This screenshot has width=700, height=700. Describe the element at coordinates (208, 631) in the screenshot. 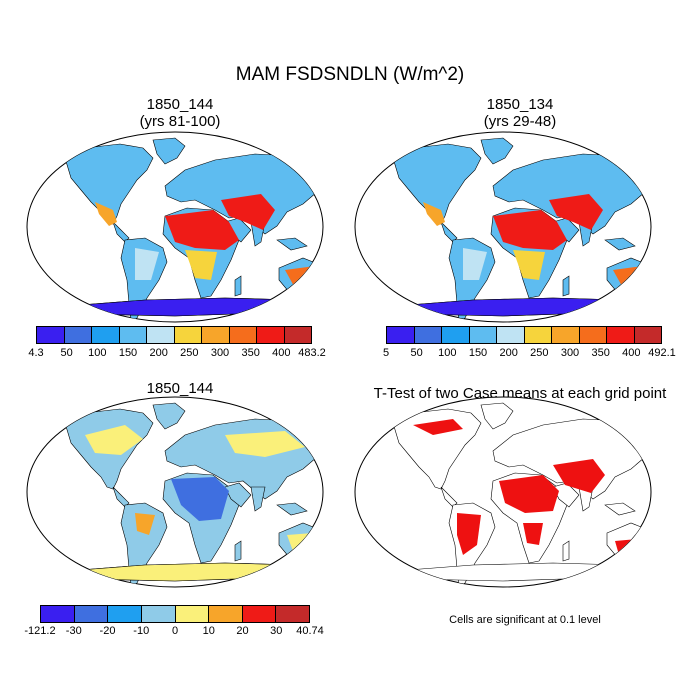

I see `colorbar-tick-label: 10` at that location.